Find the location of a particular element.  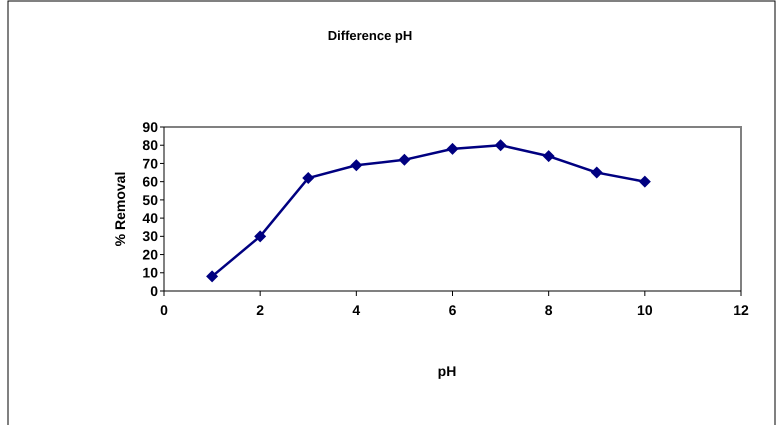

x-tick-label: 2 is located at coordinates (260, 310).